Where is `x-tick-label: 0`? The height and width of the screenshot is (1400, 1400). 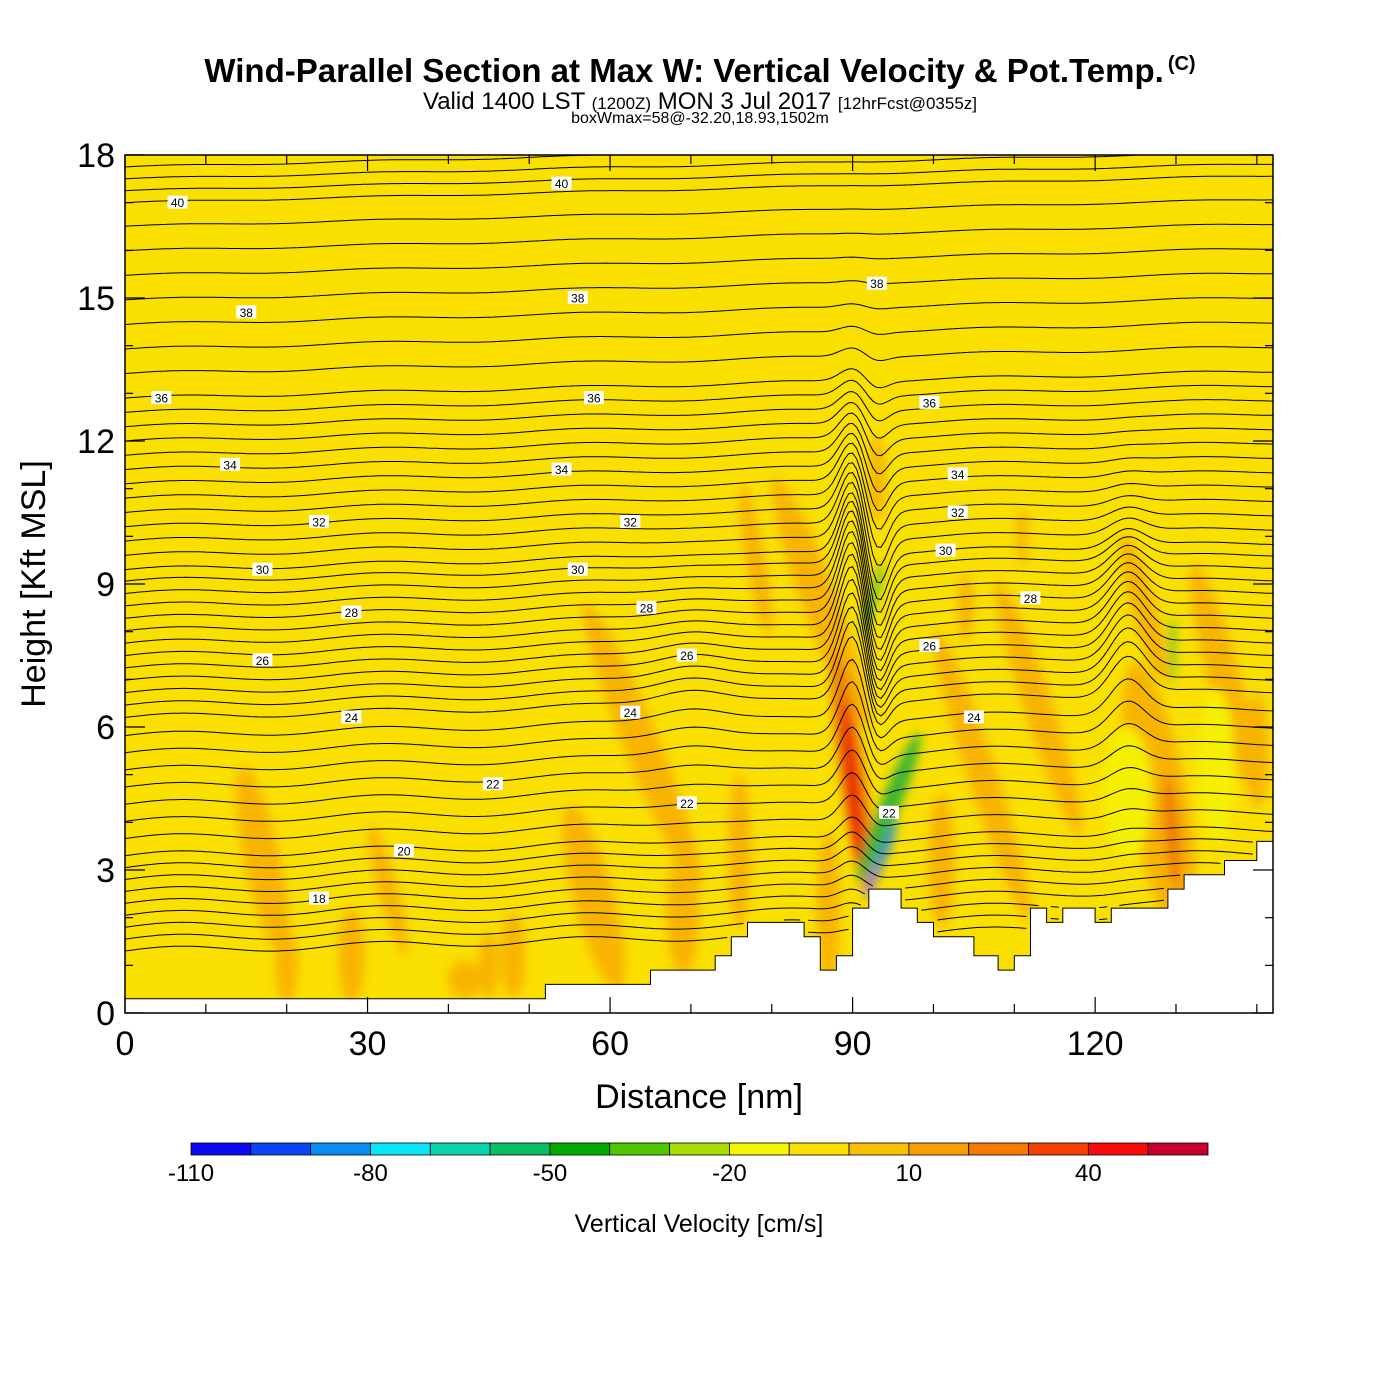
x-tick-label: 0 is located at coordinates (125, 1044).